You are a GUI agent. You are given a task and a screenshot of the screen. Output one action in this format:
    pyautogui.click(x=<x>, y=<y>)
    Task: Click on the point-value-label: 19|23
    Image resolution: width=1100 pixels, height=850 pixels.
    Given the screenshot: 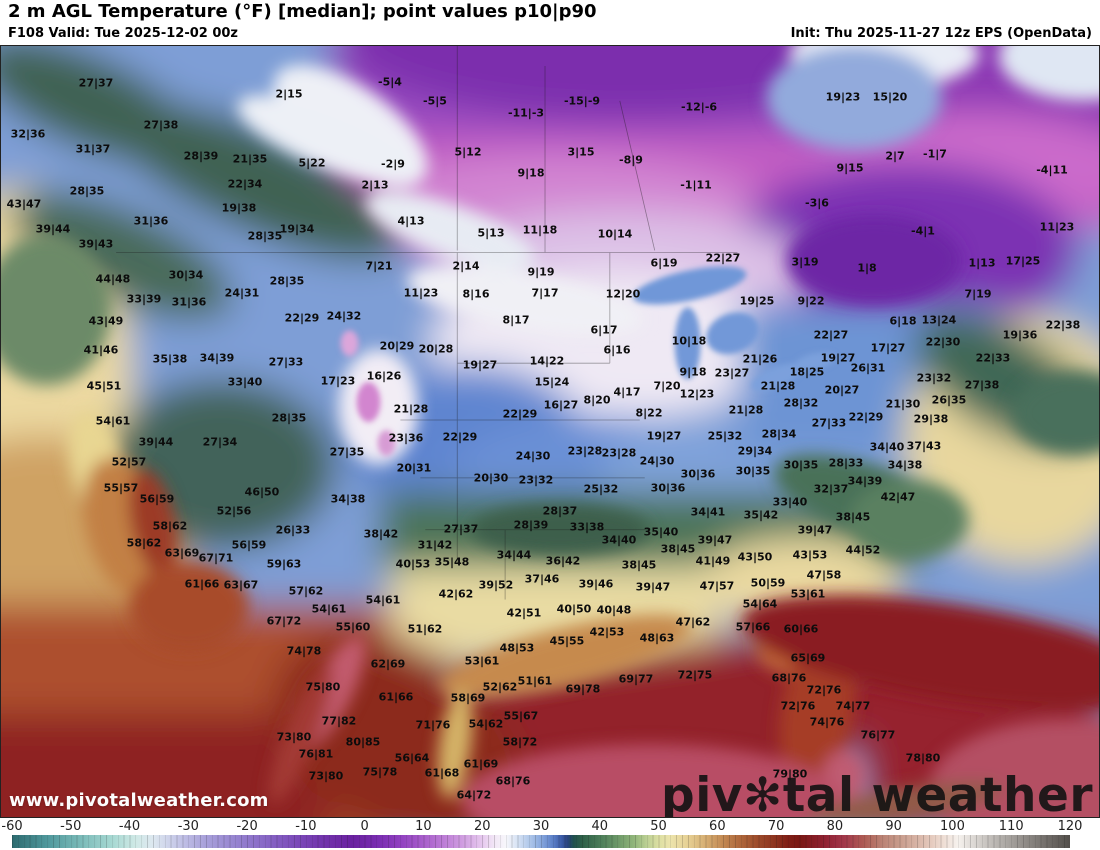 What is the action you would take?
    pyautogui.click(x=843, y=97)
    